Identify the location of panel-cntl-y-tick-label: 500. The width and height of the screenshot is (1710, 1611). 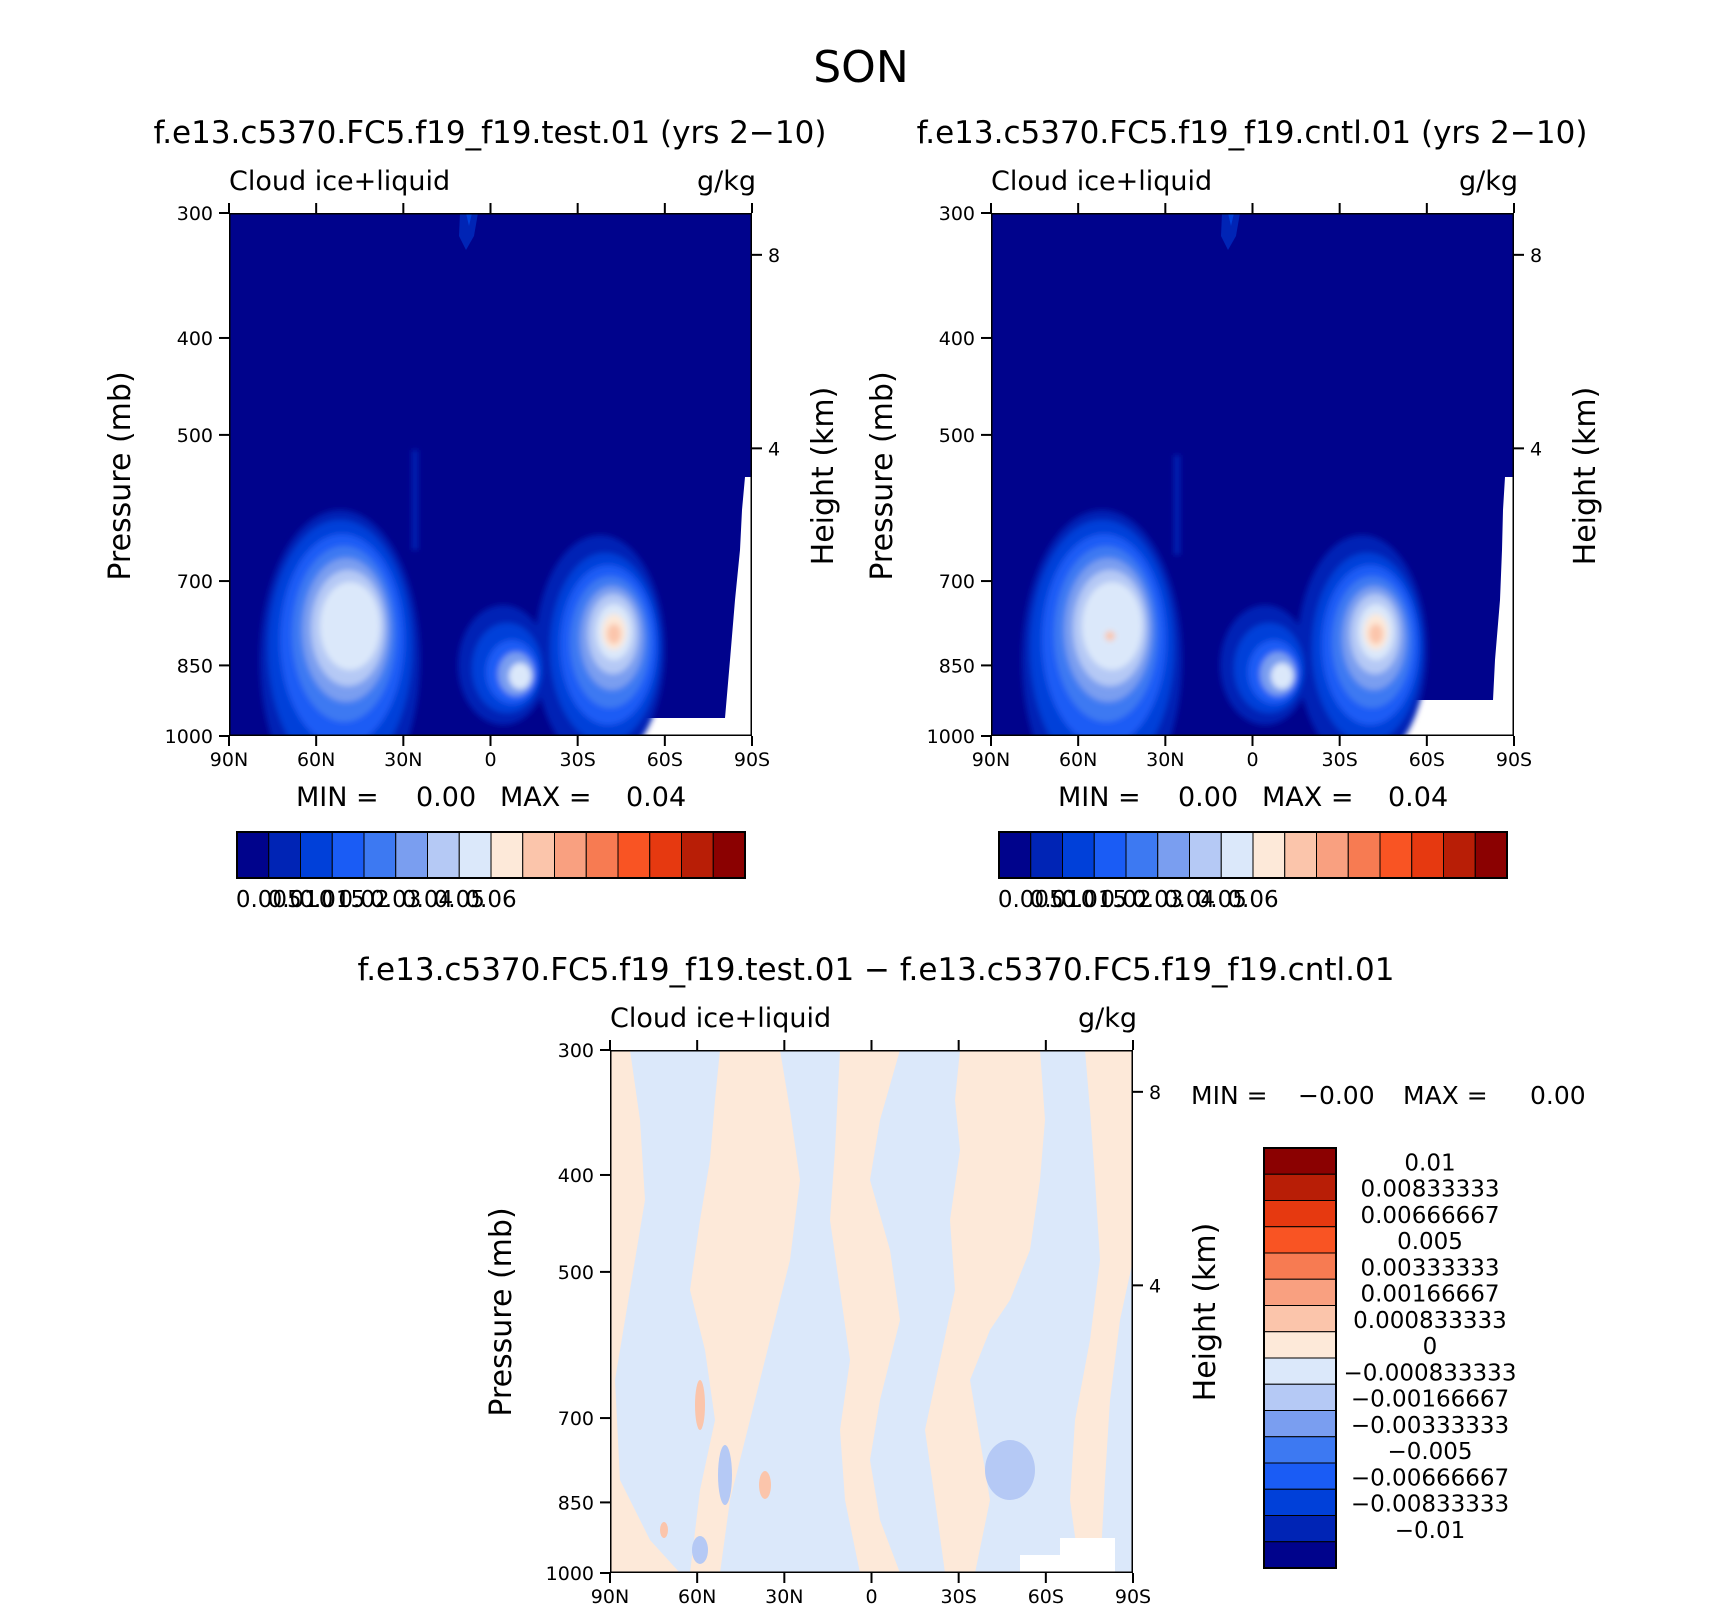
(957, 436).